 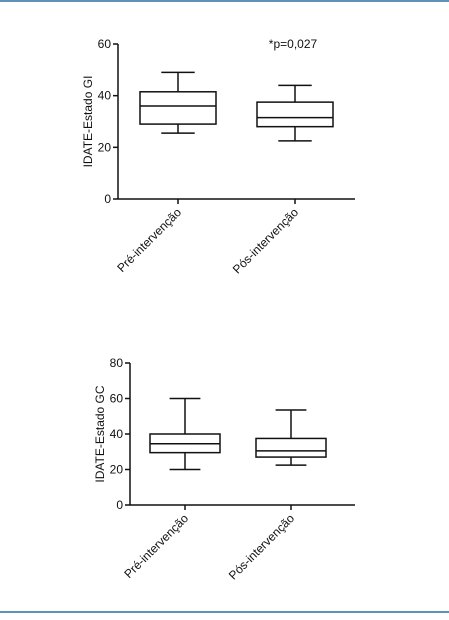 What do you see at coordinates (117, 363) in the screenshot?
I see `y-tick-label: 80` at bounding box center [117, 363].